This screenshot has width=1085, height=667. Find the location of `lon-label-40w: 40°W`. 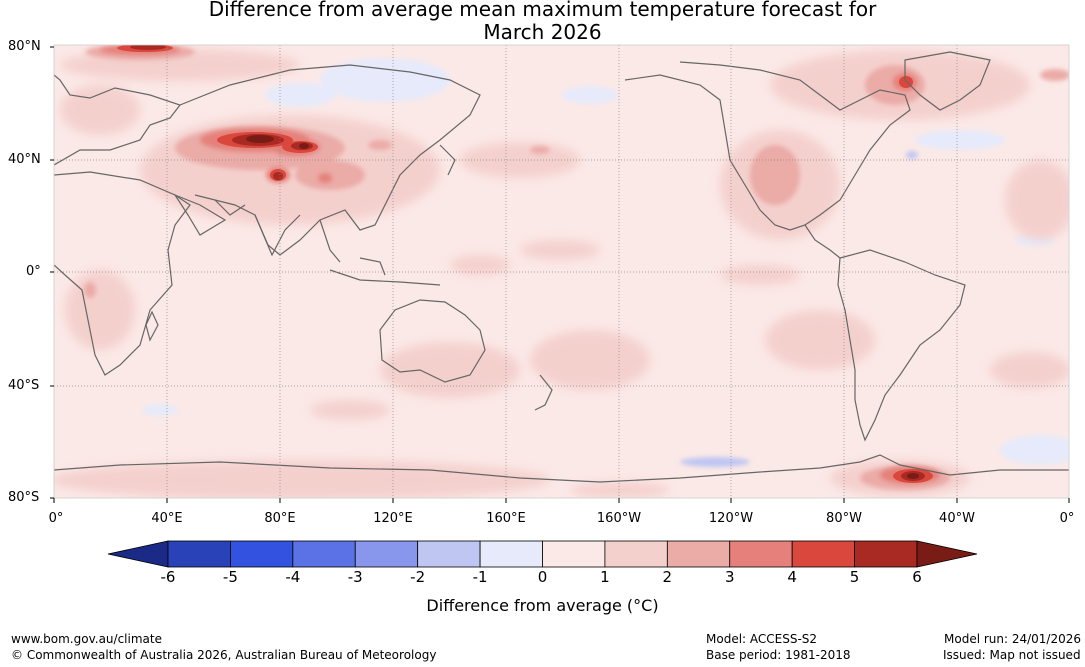

lon-label-40w: 40°W is located at coordinates (957, 518).